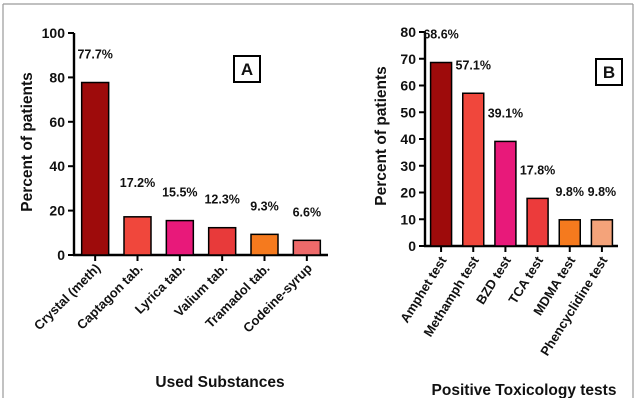 This screenshot has height=398, width=634. What do you see at coordinates (408, 32) in the screenshot?
I see `panel-b-y-tick-label: 80` at bounding box center [408, 32].